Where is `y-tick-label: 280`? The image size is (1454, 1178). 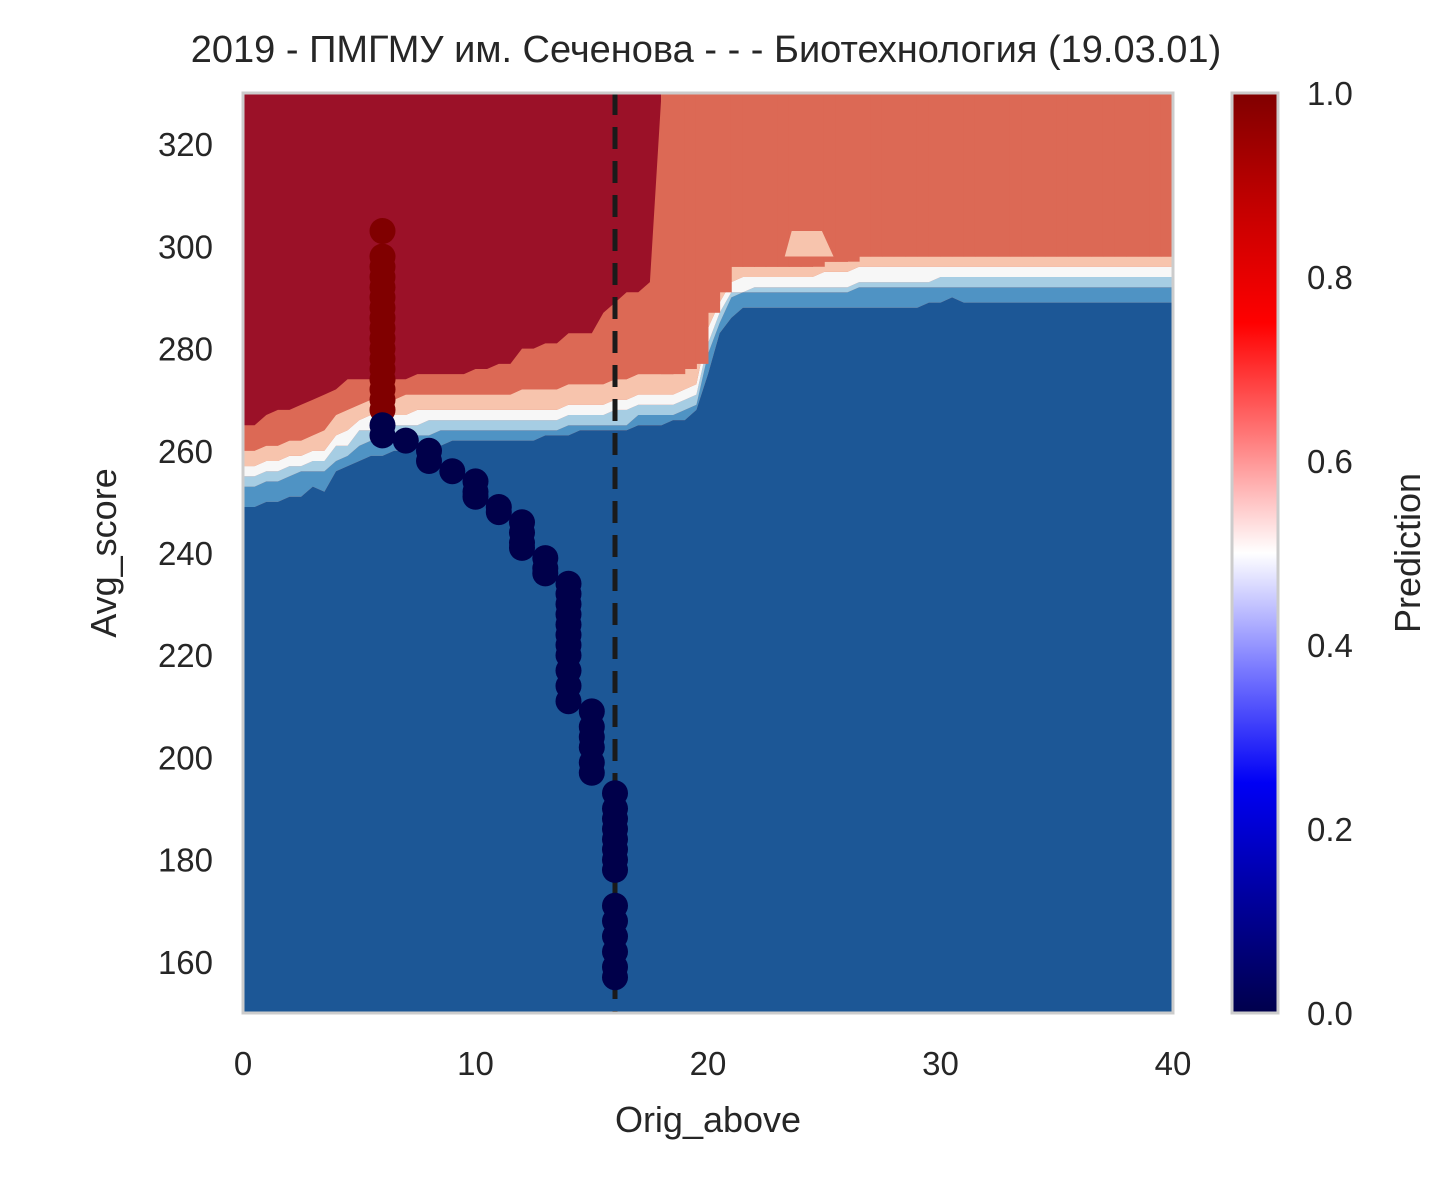
y-tick-label: 280 is located at coordinates (185, 349).